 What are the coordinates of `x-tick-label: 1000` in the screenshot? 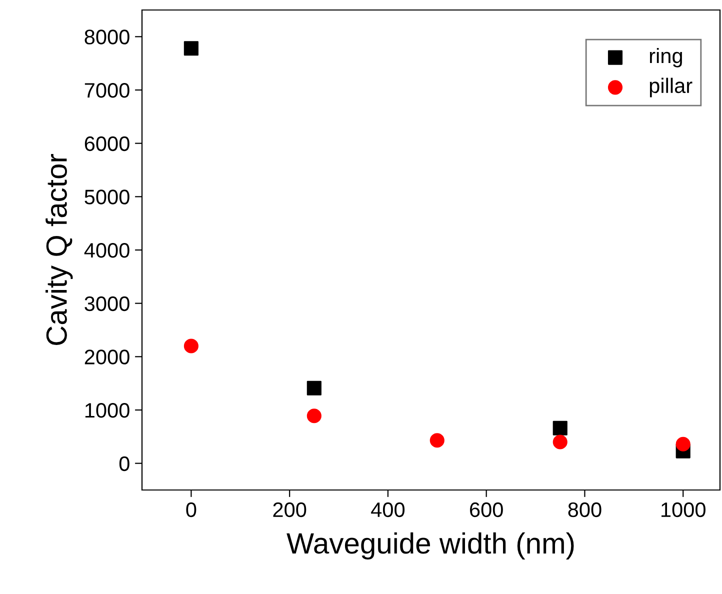 It's located at (684, 510).